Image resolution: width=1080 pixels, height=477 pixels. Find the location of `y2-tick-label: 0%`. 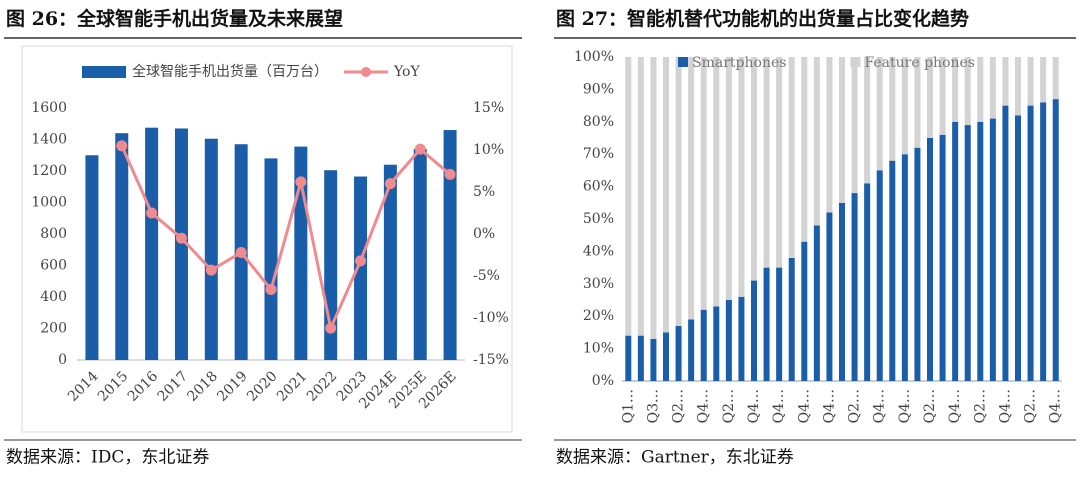

y2-tick-label: 0% is located at coordinates (484, 234).